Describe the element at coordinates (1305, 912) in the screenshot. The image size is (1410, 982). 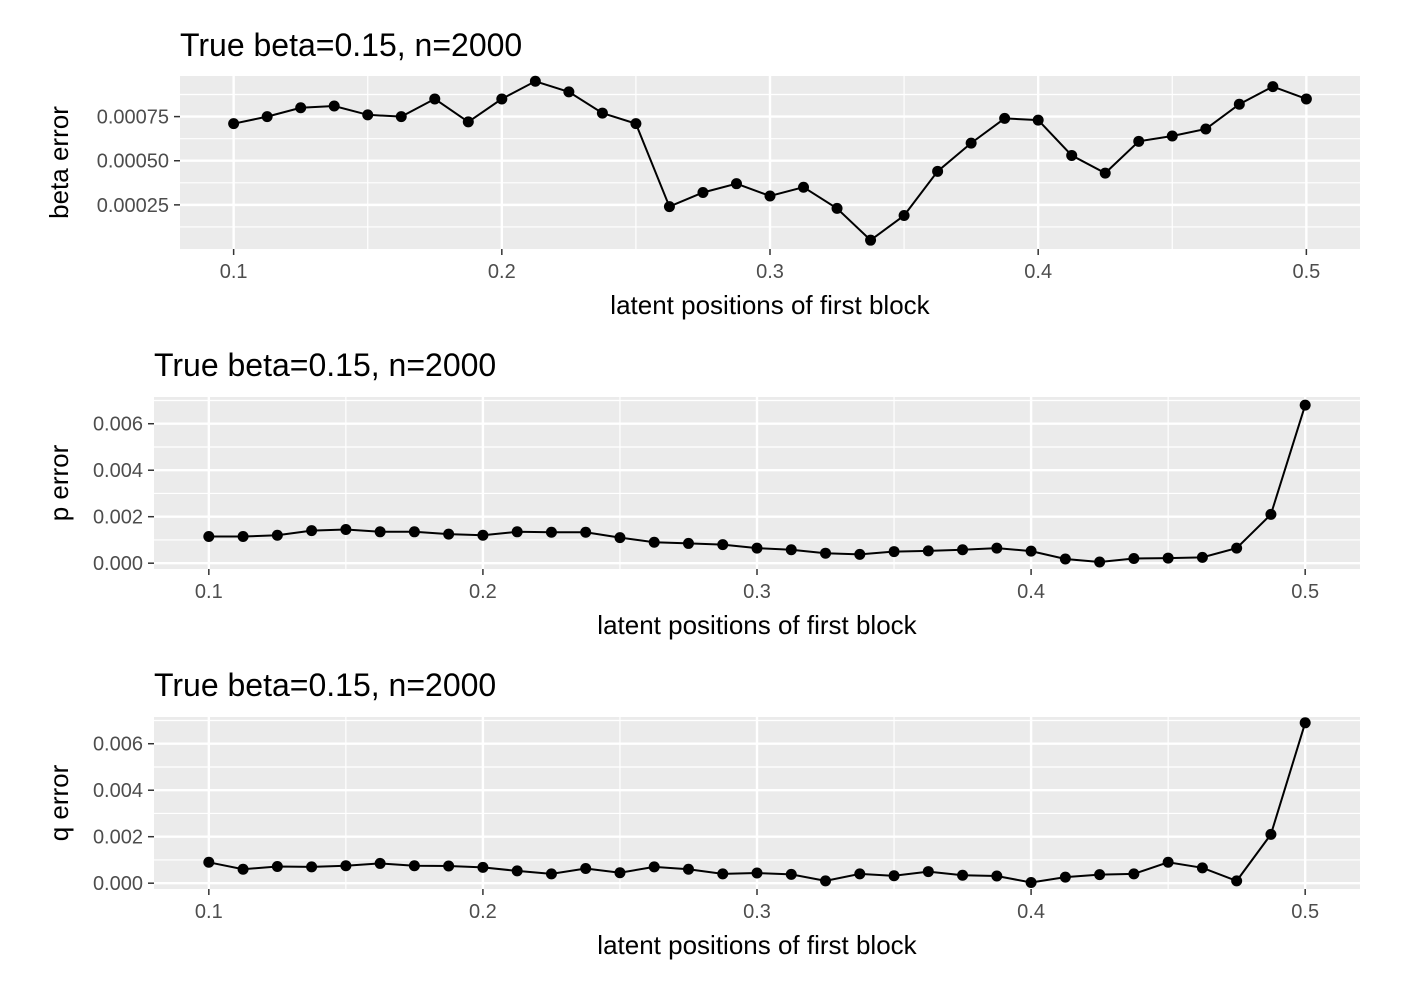
I see `x-tick-label: 0.5` at that location.